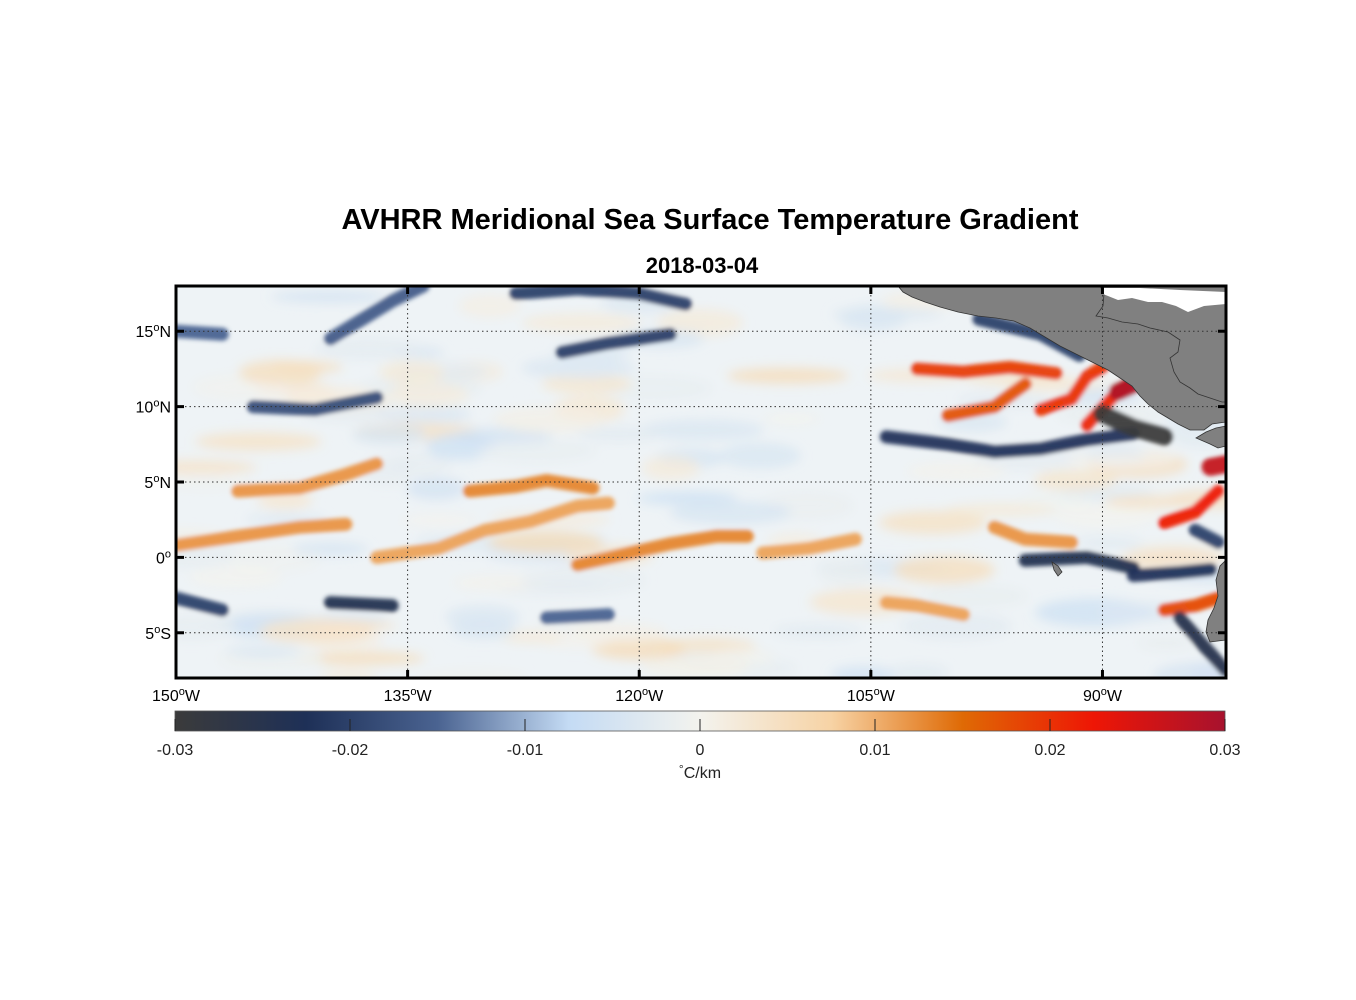 Image resolution: width=1356 pixels, height=1000 pixels. Describe the element at coordinates (1061, 358) in the screenshot. I see `land-central-america` at that location.